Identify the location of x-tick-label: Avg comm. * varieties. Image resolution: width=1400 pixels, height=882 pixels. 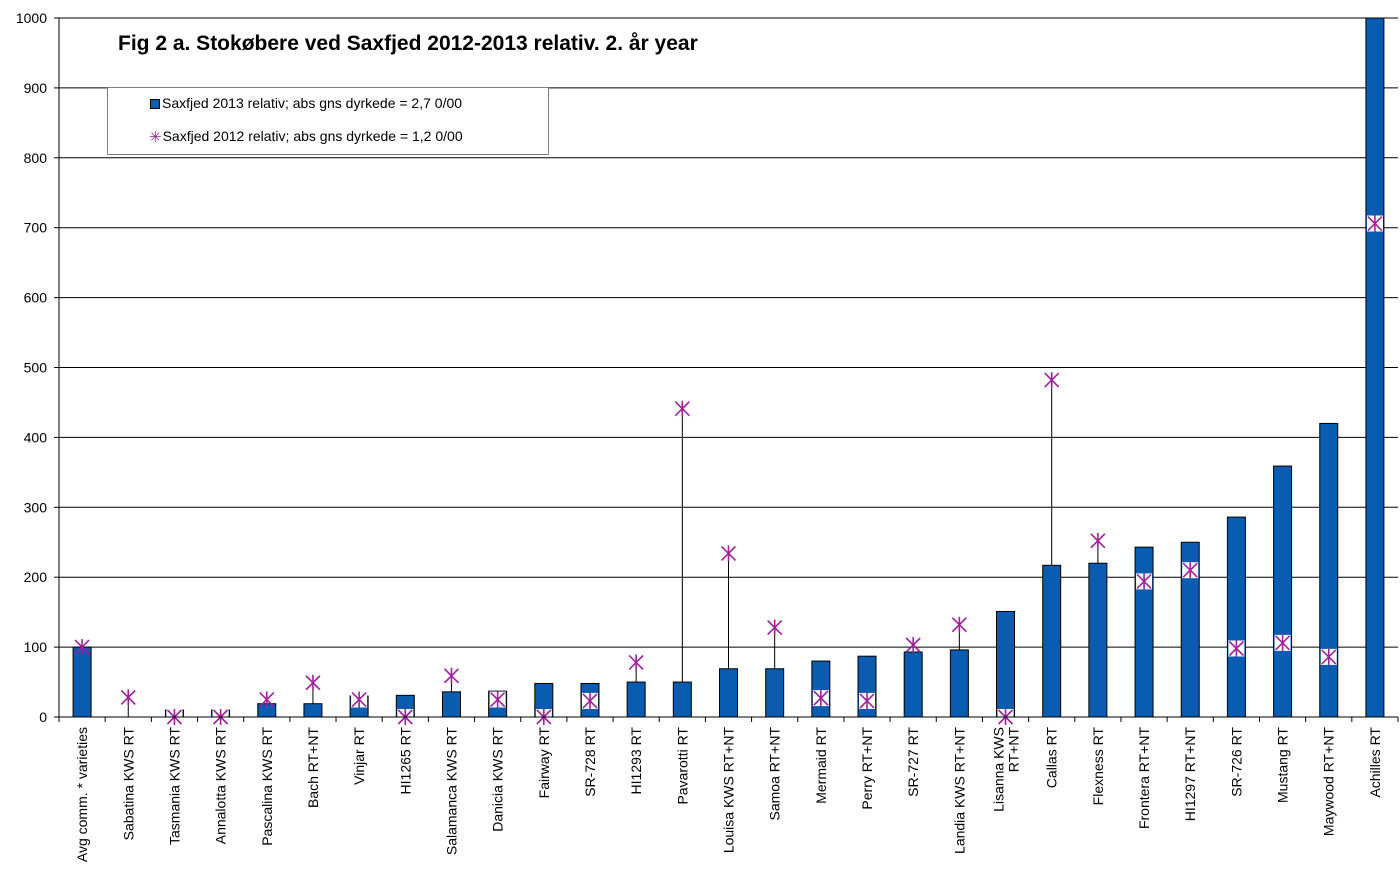
(82, 794).